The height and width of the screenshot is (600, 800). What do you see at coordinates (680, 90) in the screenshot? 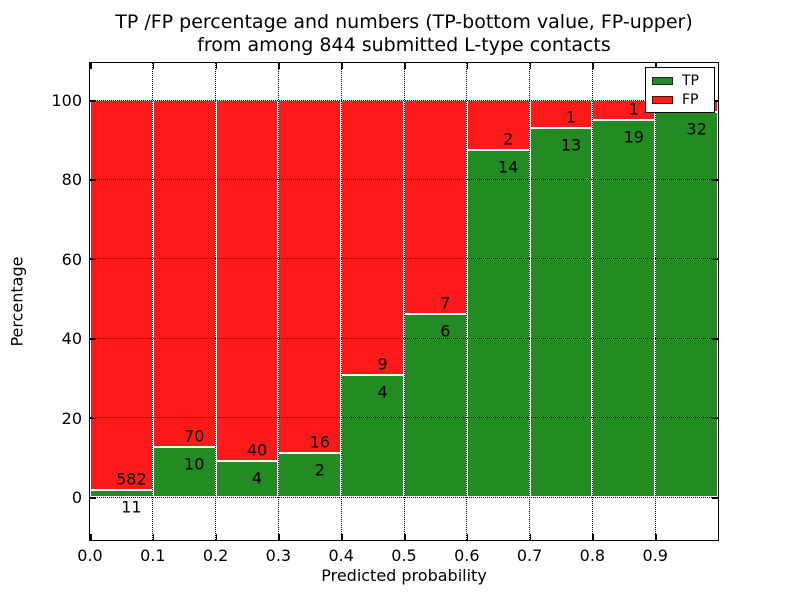
I see `legend: TP FP` at bounding box center [680, 90].